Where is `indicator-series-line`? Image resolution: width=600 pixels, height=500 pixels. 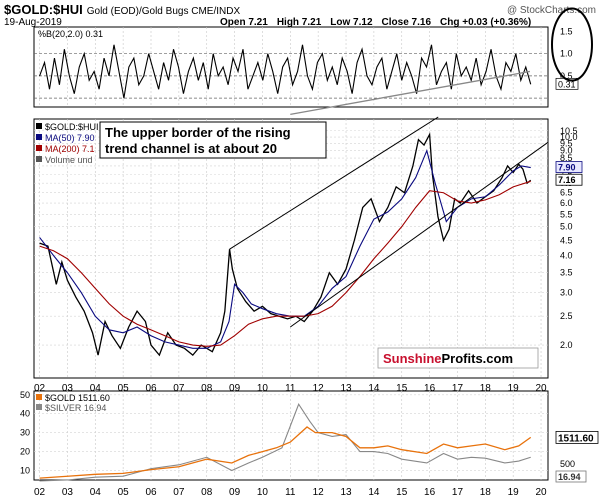 indicator-series-line is located at coordinates (285, 71).